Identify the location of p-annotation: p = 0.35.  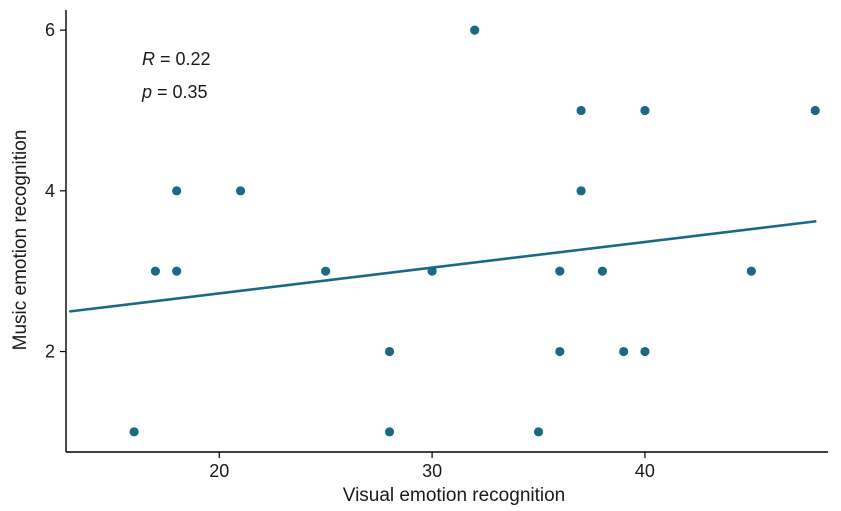
(174, 92).